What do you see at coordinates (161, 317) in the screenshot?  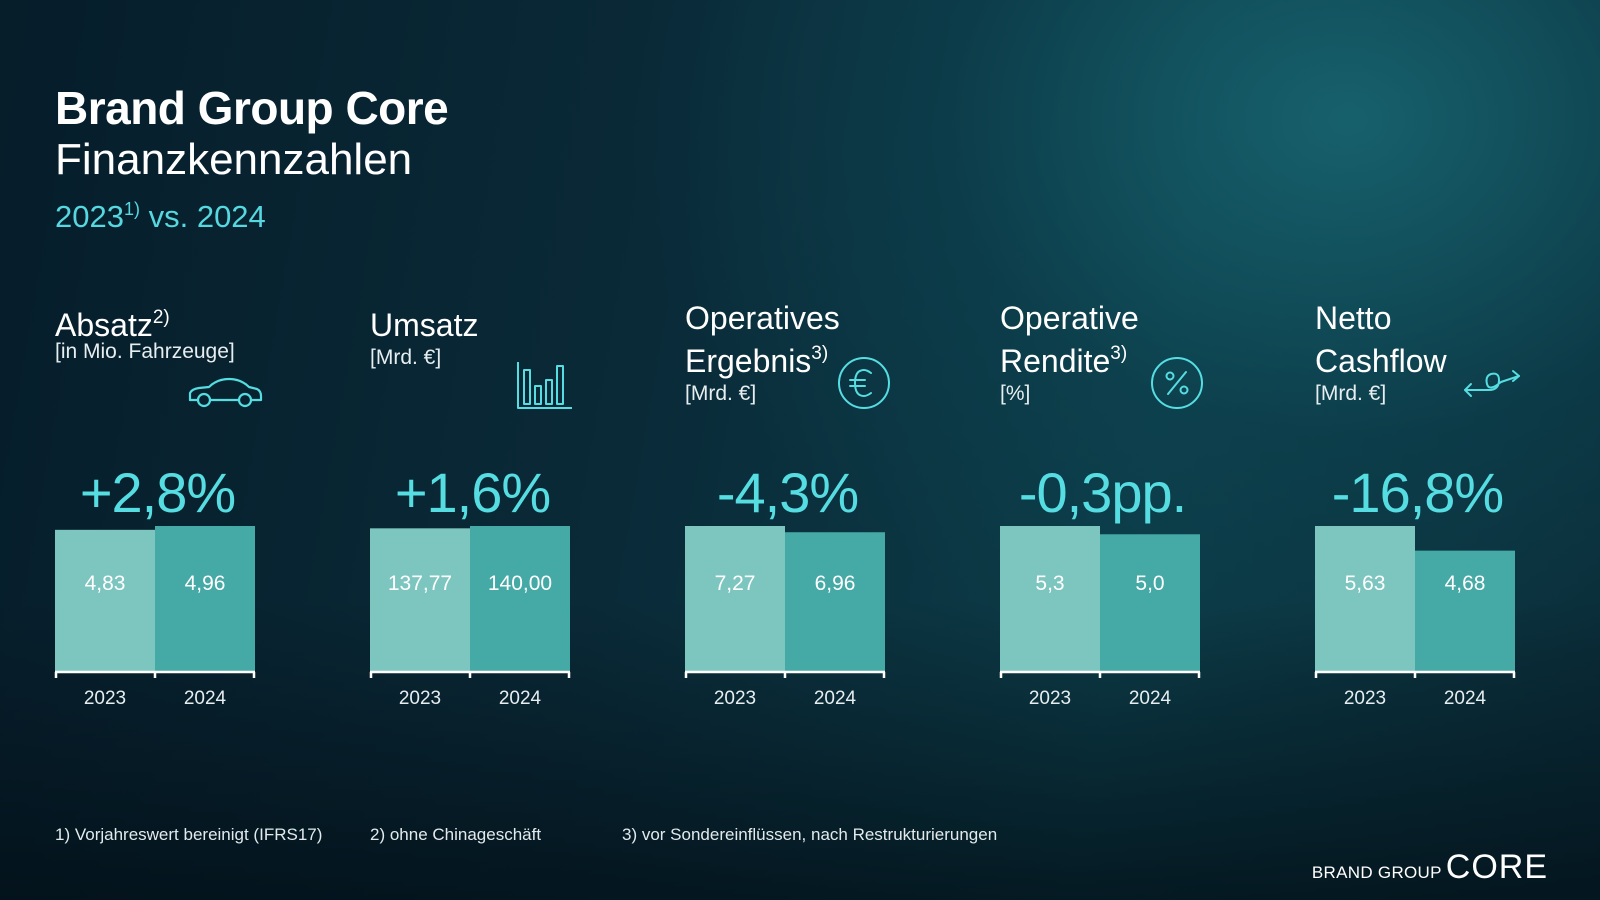 I see `panel-title-footnote: 2)` at bounding box center [161, 317].